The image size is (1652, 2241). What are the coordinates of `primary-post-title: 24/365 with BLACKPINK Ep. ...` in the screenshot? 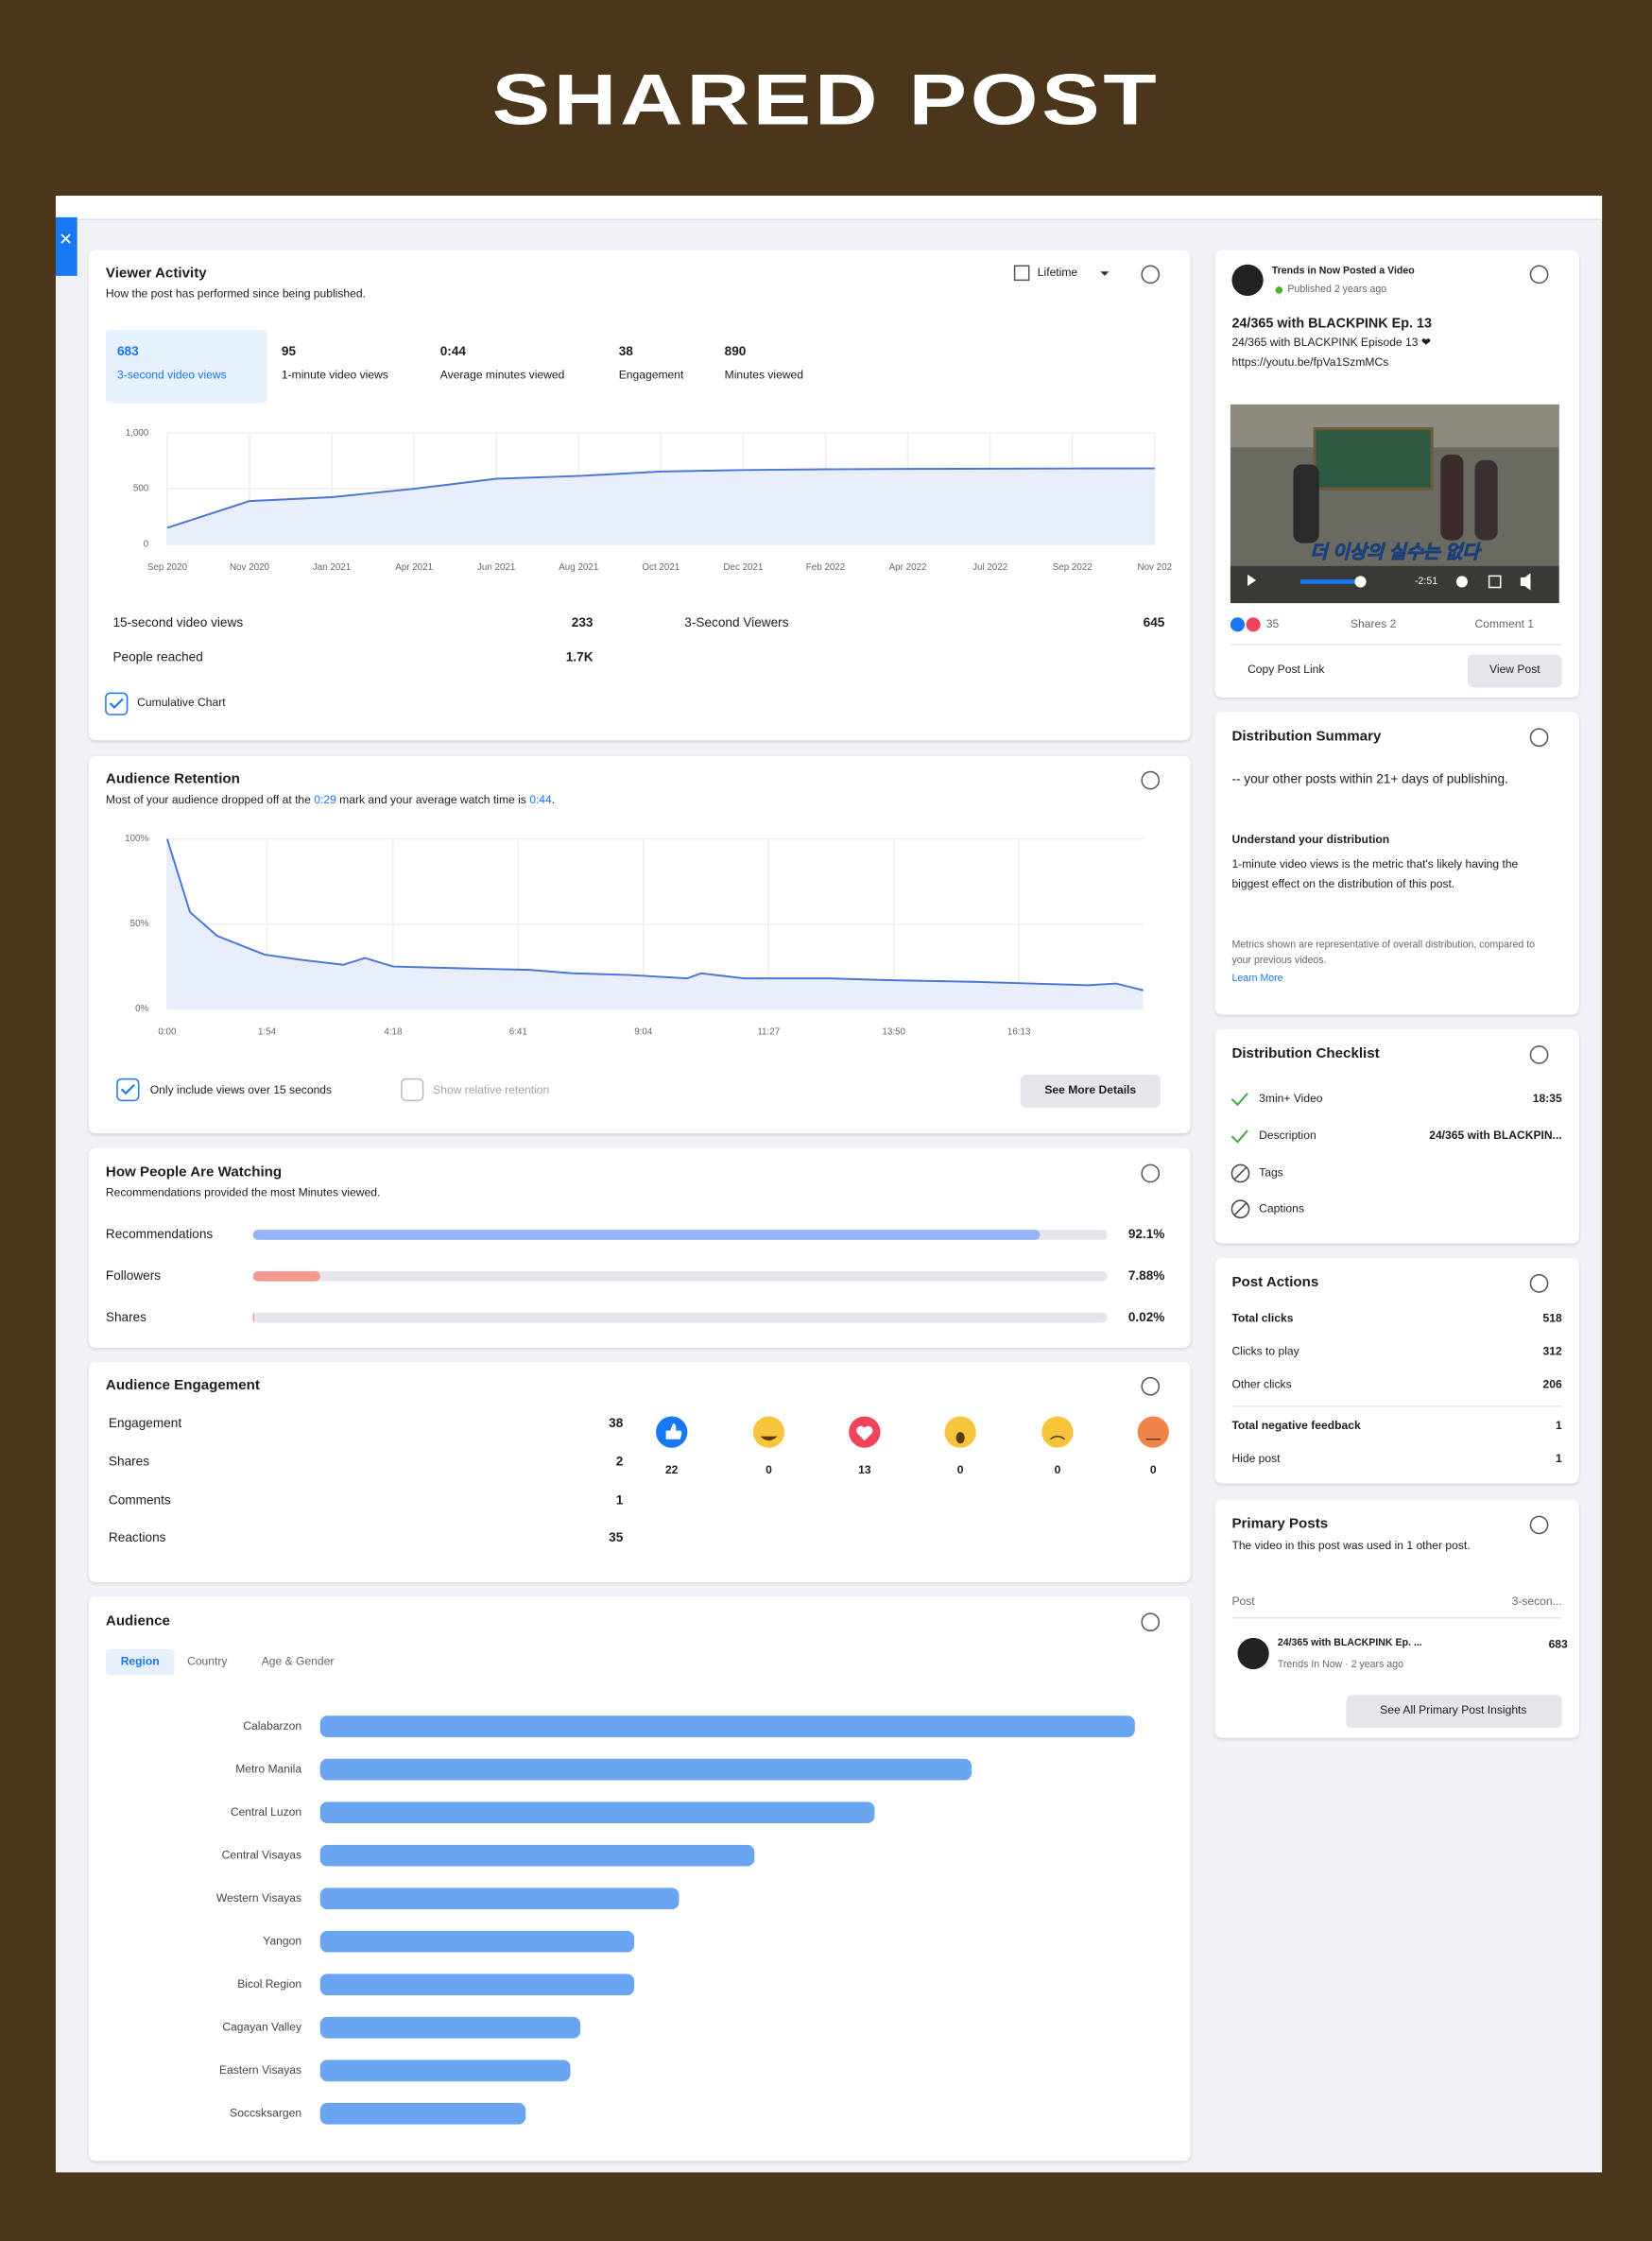 It's located at (1349, 1643).